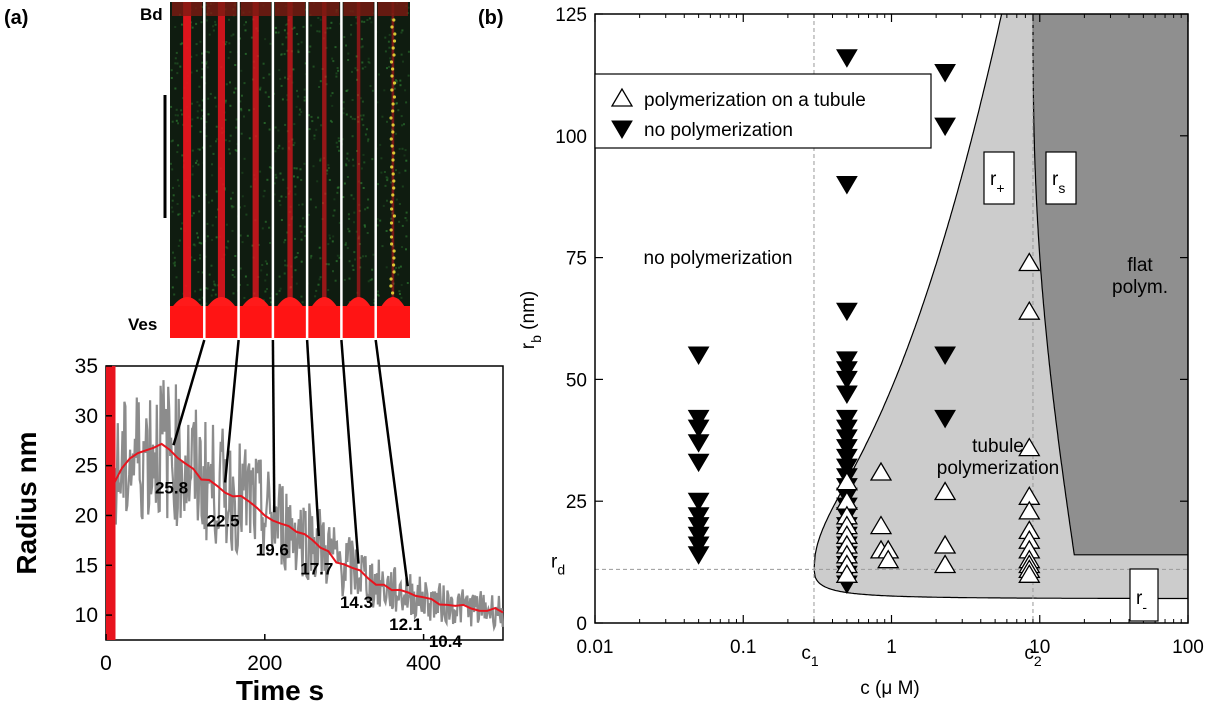  Describe the element at coordinates (308, 506) in the screenshot. I see `noise-trace` at that location.